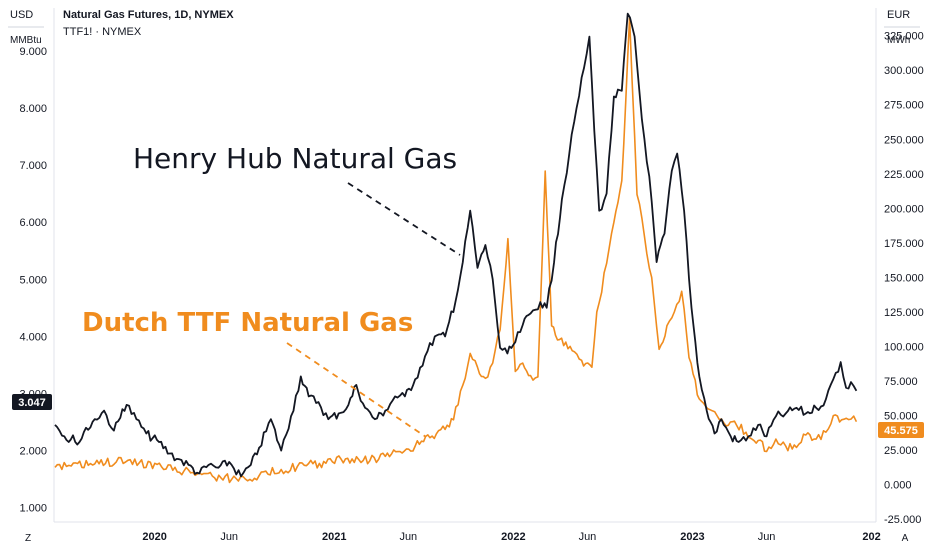  Describe the element at coordinates (904, 71) in the screenshot. I see `right-axis-tick-label: 300.000` at that location.